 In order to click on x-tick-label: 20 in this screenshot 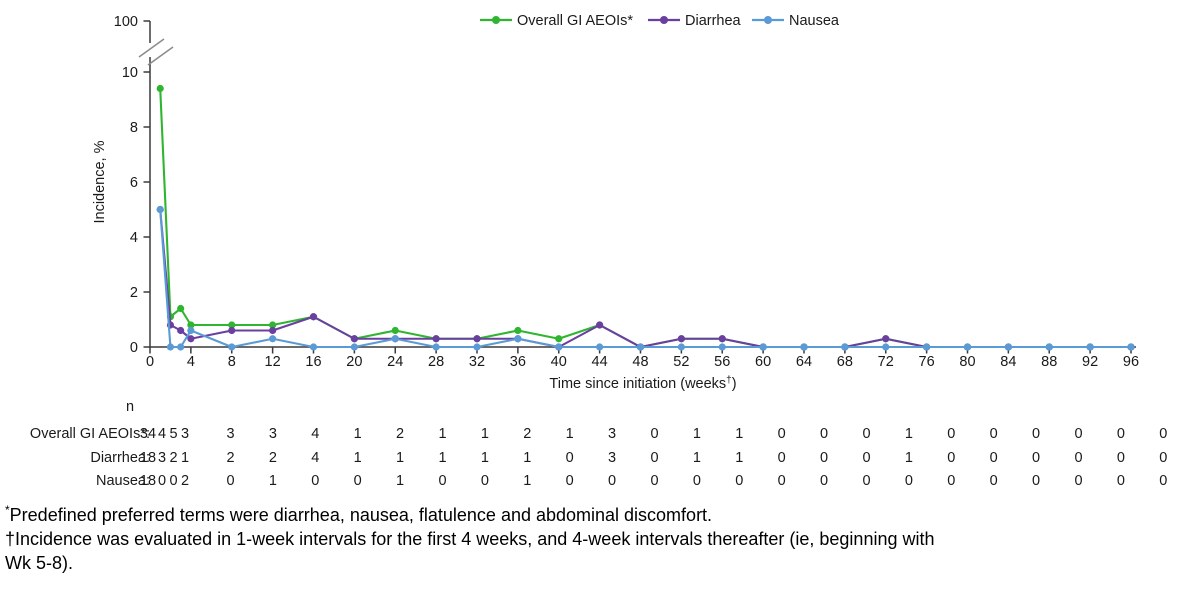, I will do `click(354, 362)`.